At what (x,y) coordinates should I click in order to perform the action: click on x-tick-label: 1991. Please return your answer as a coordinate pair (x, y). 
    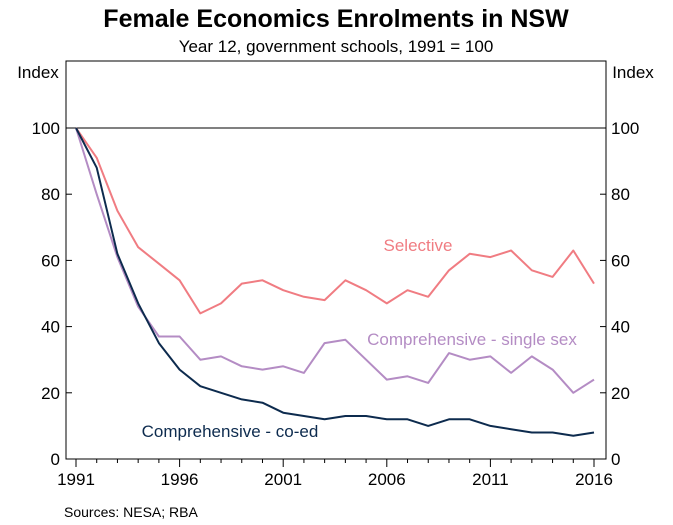
    Looking at the image, I should click on (76, 479).